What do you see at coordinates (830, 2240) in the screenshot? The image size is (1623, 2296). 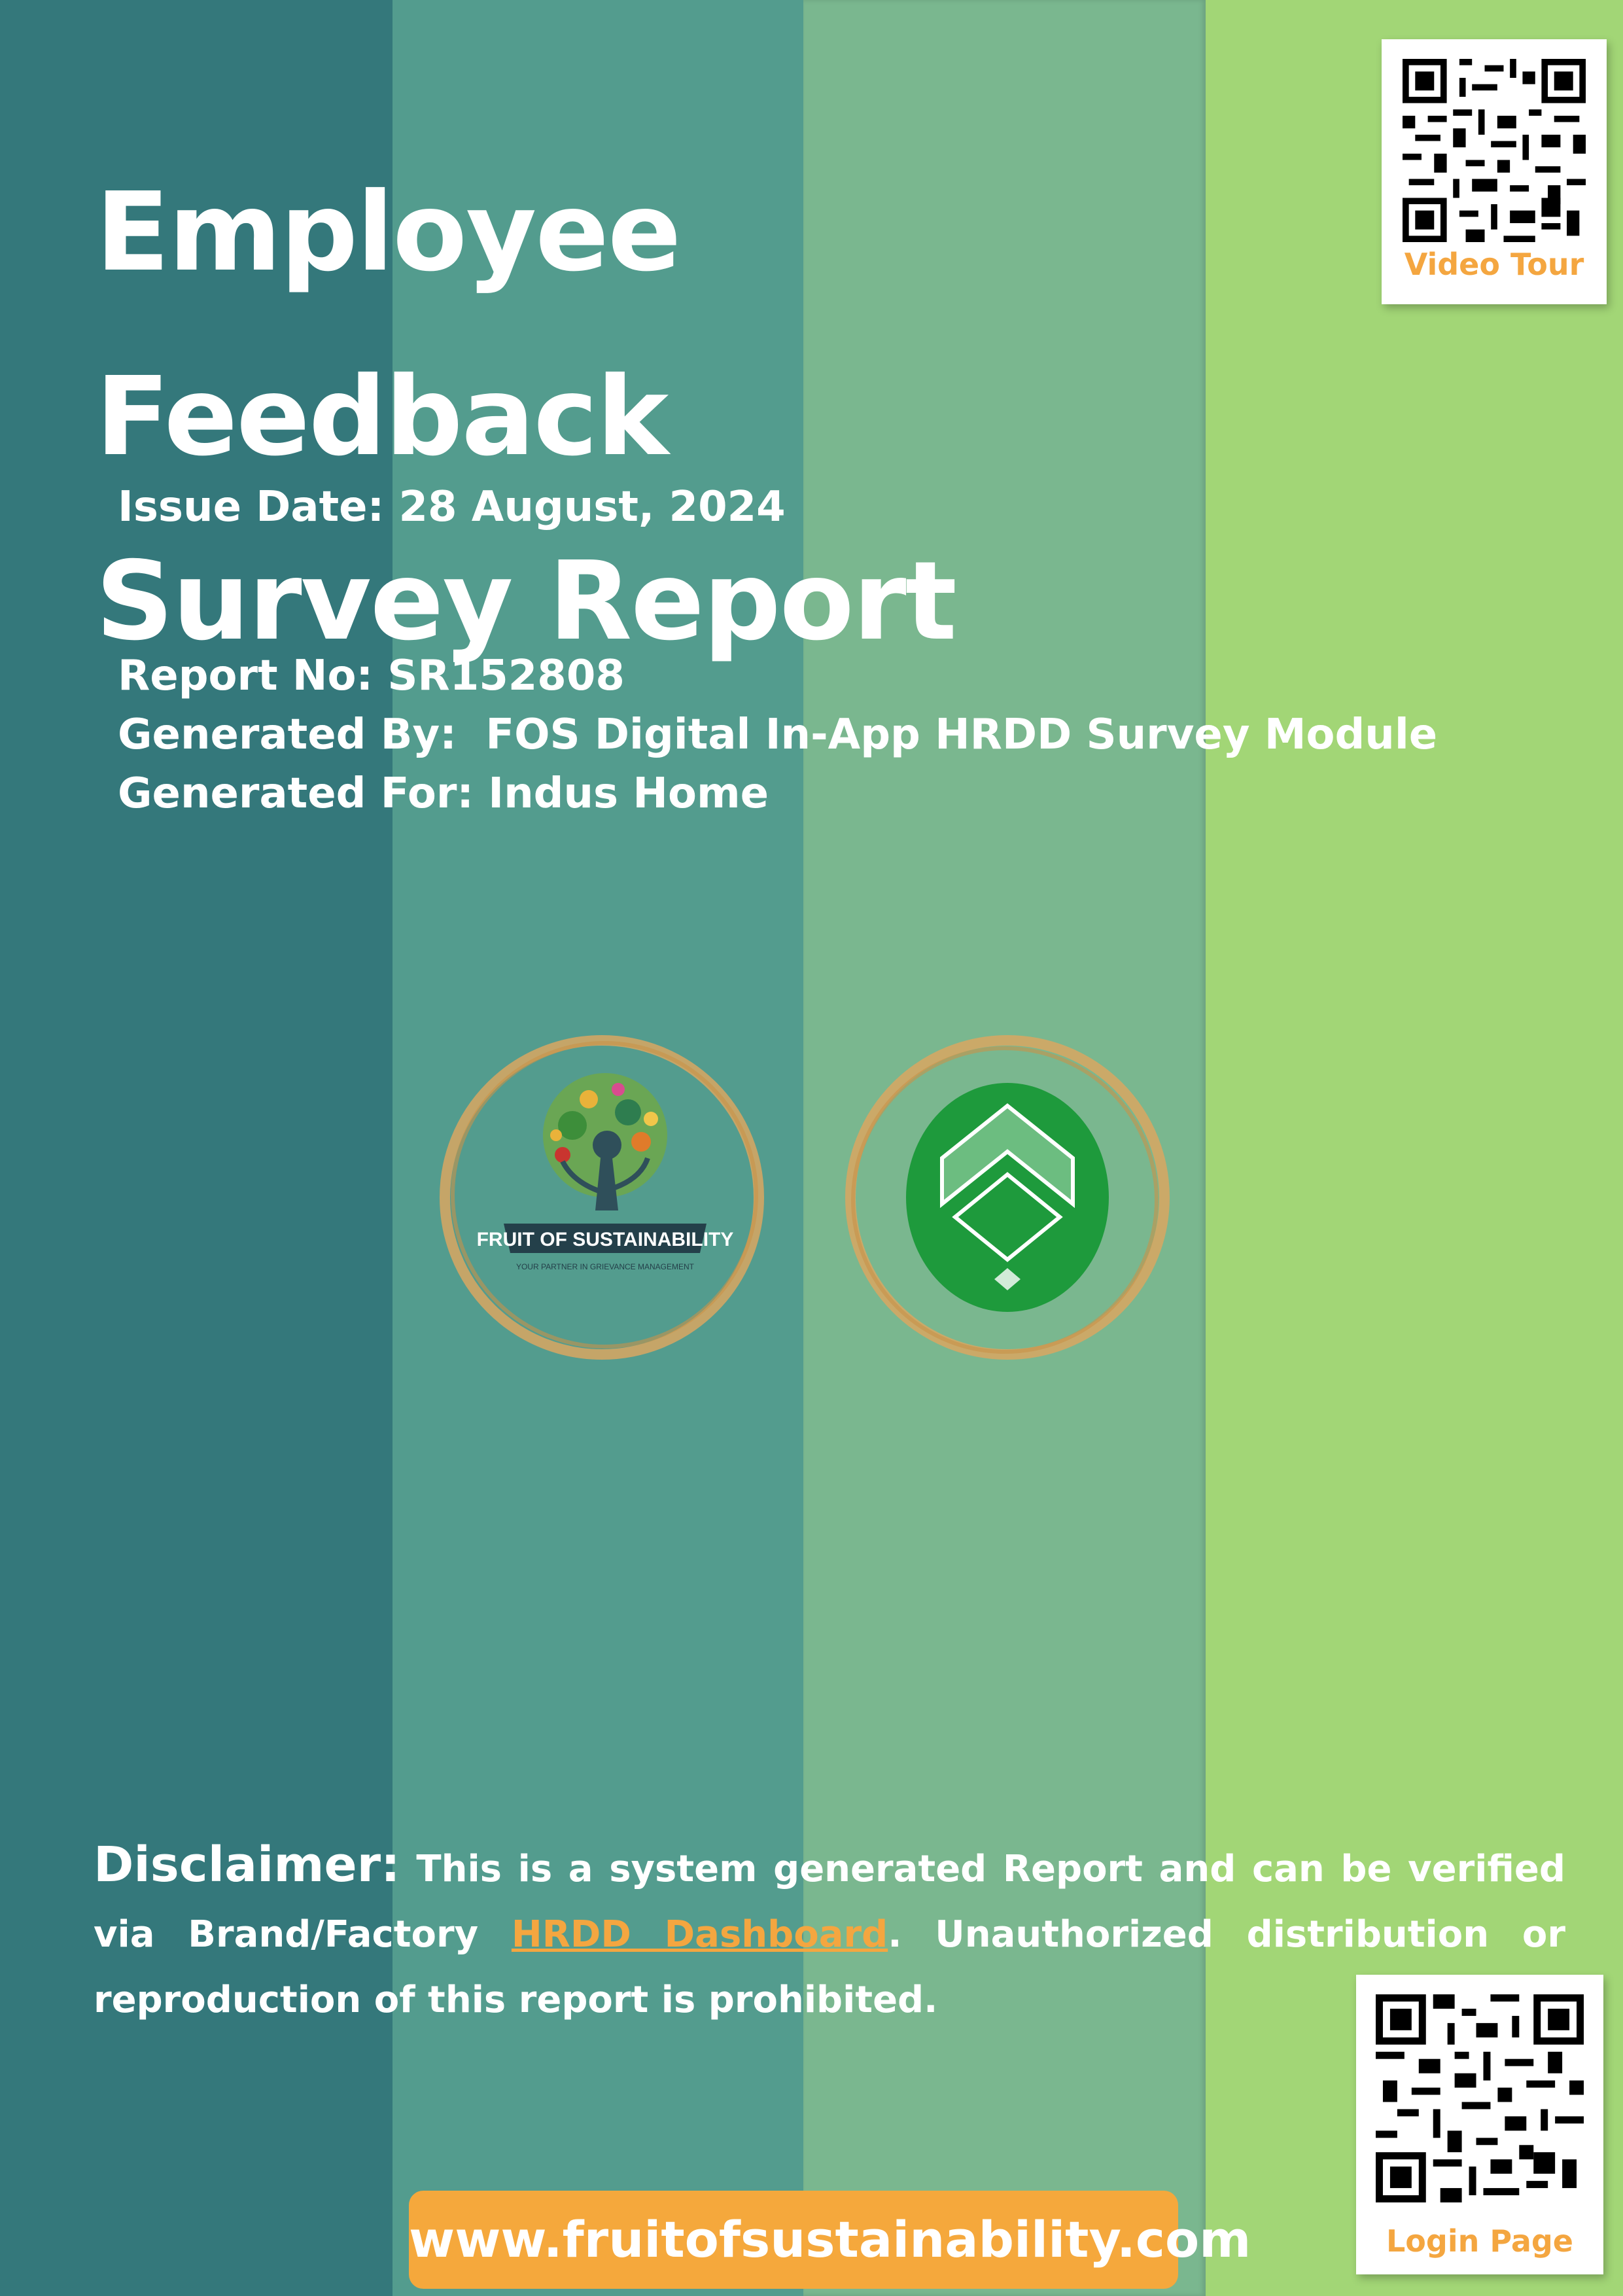 I see `website-url-button: www.fruitofsustainability.com` at bounding box center [830, 2240].